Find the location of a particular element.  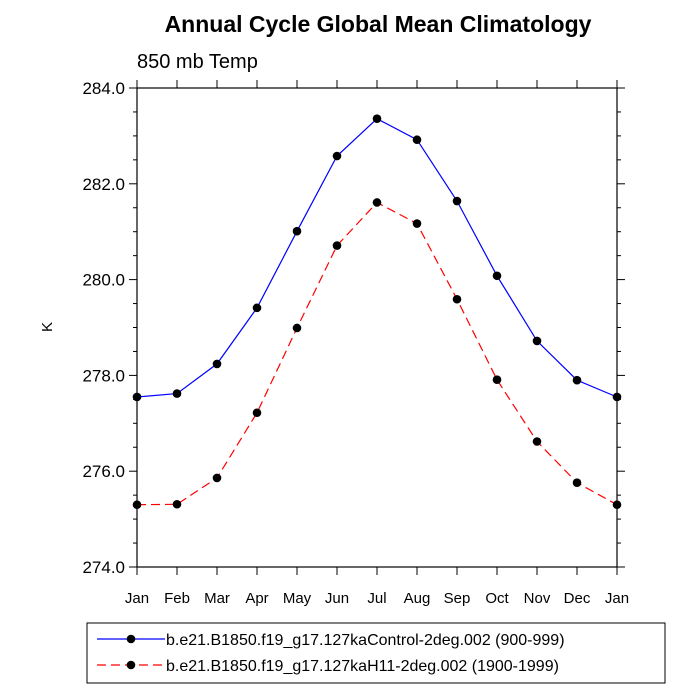

y-tick-label: 274.0 is located at coordinates (103, 567).